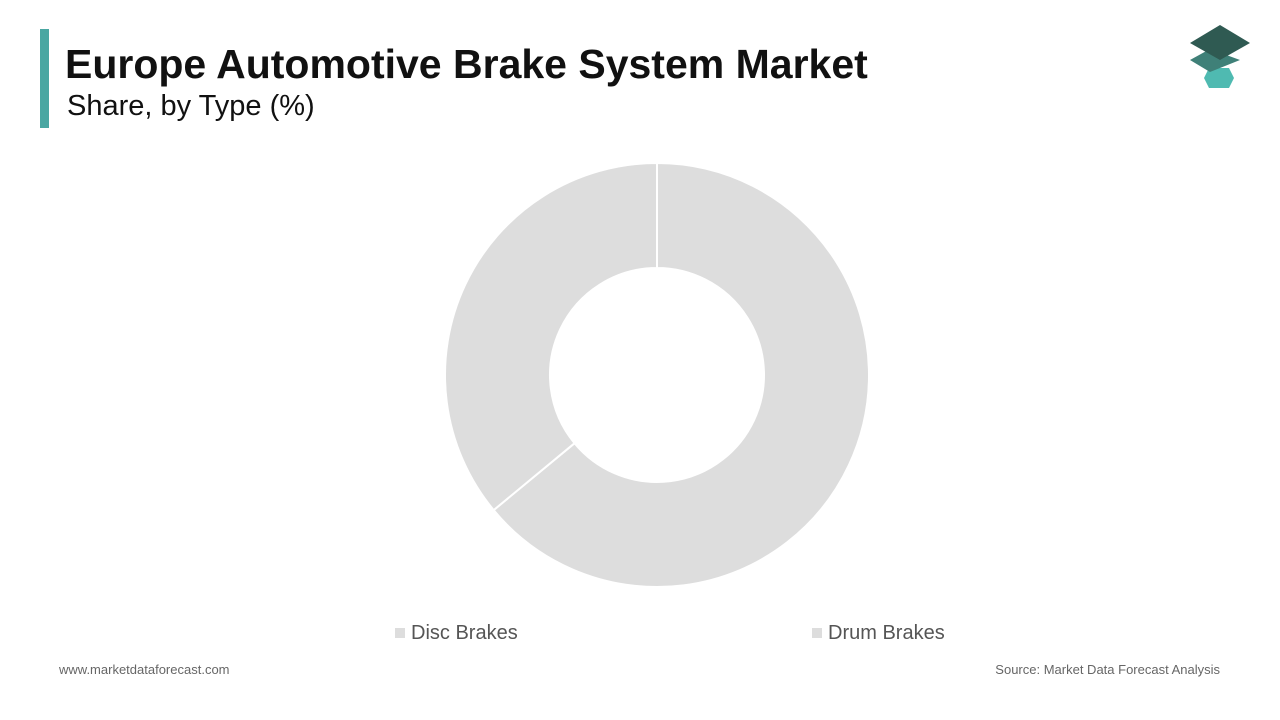  What do you see at coordinates (1220, 42) in the screenshot?
I see `logo-layer-top` at bounding box center [1220, 42].